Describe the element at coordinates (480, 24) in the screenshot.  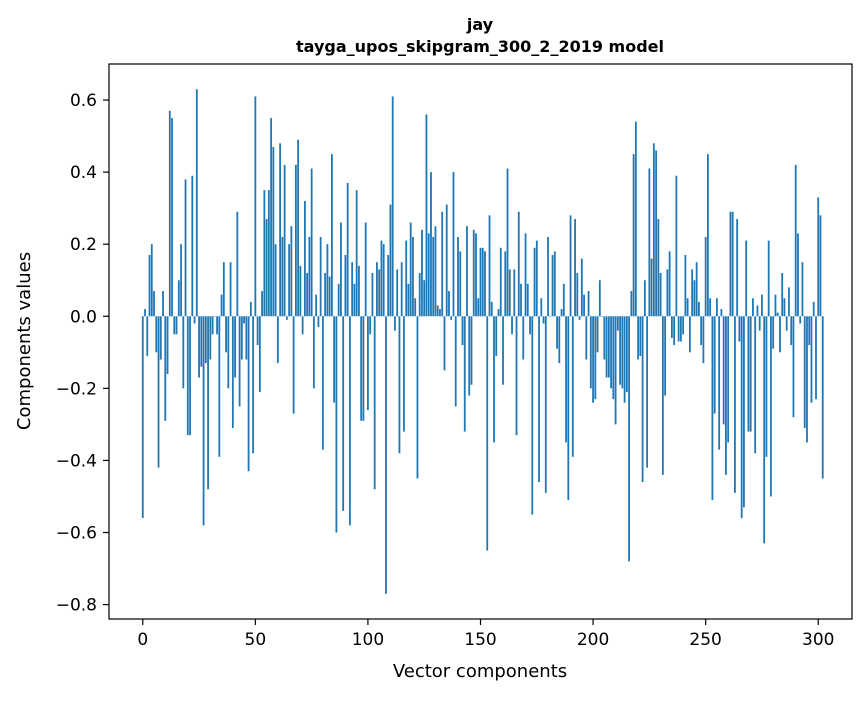
I see `chart-title-line-1: jay` at that location.